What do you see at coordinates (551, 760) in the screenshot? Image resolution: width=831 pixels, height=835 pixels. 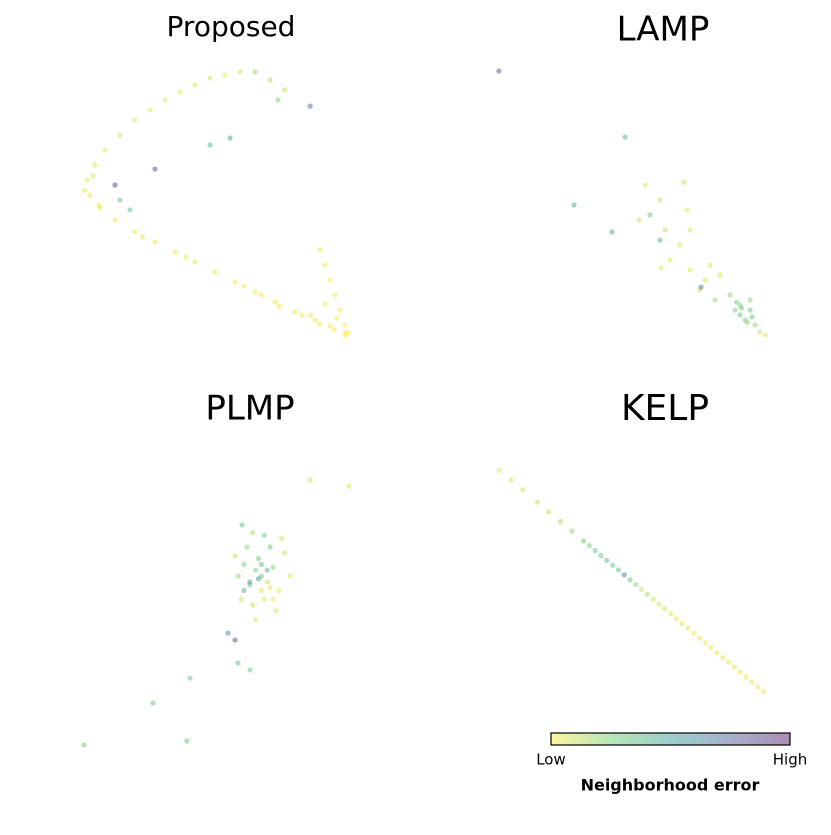 I see `colorbar-low: Low` at bounding box center [551, 760].